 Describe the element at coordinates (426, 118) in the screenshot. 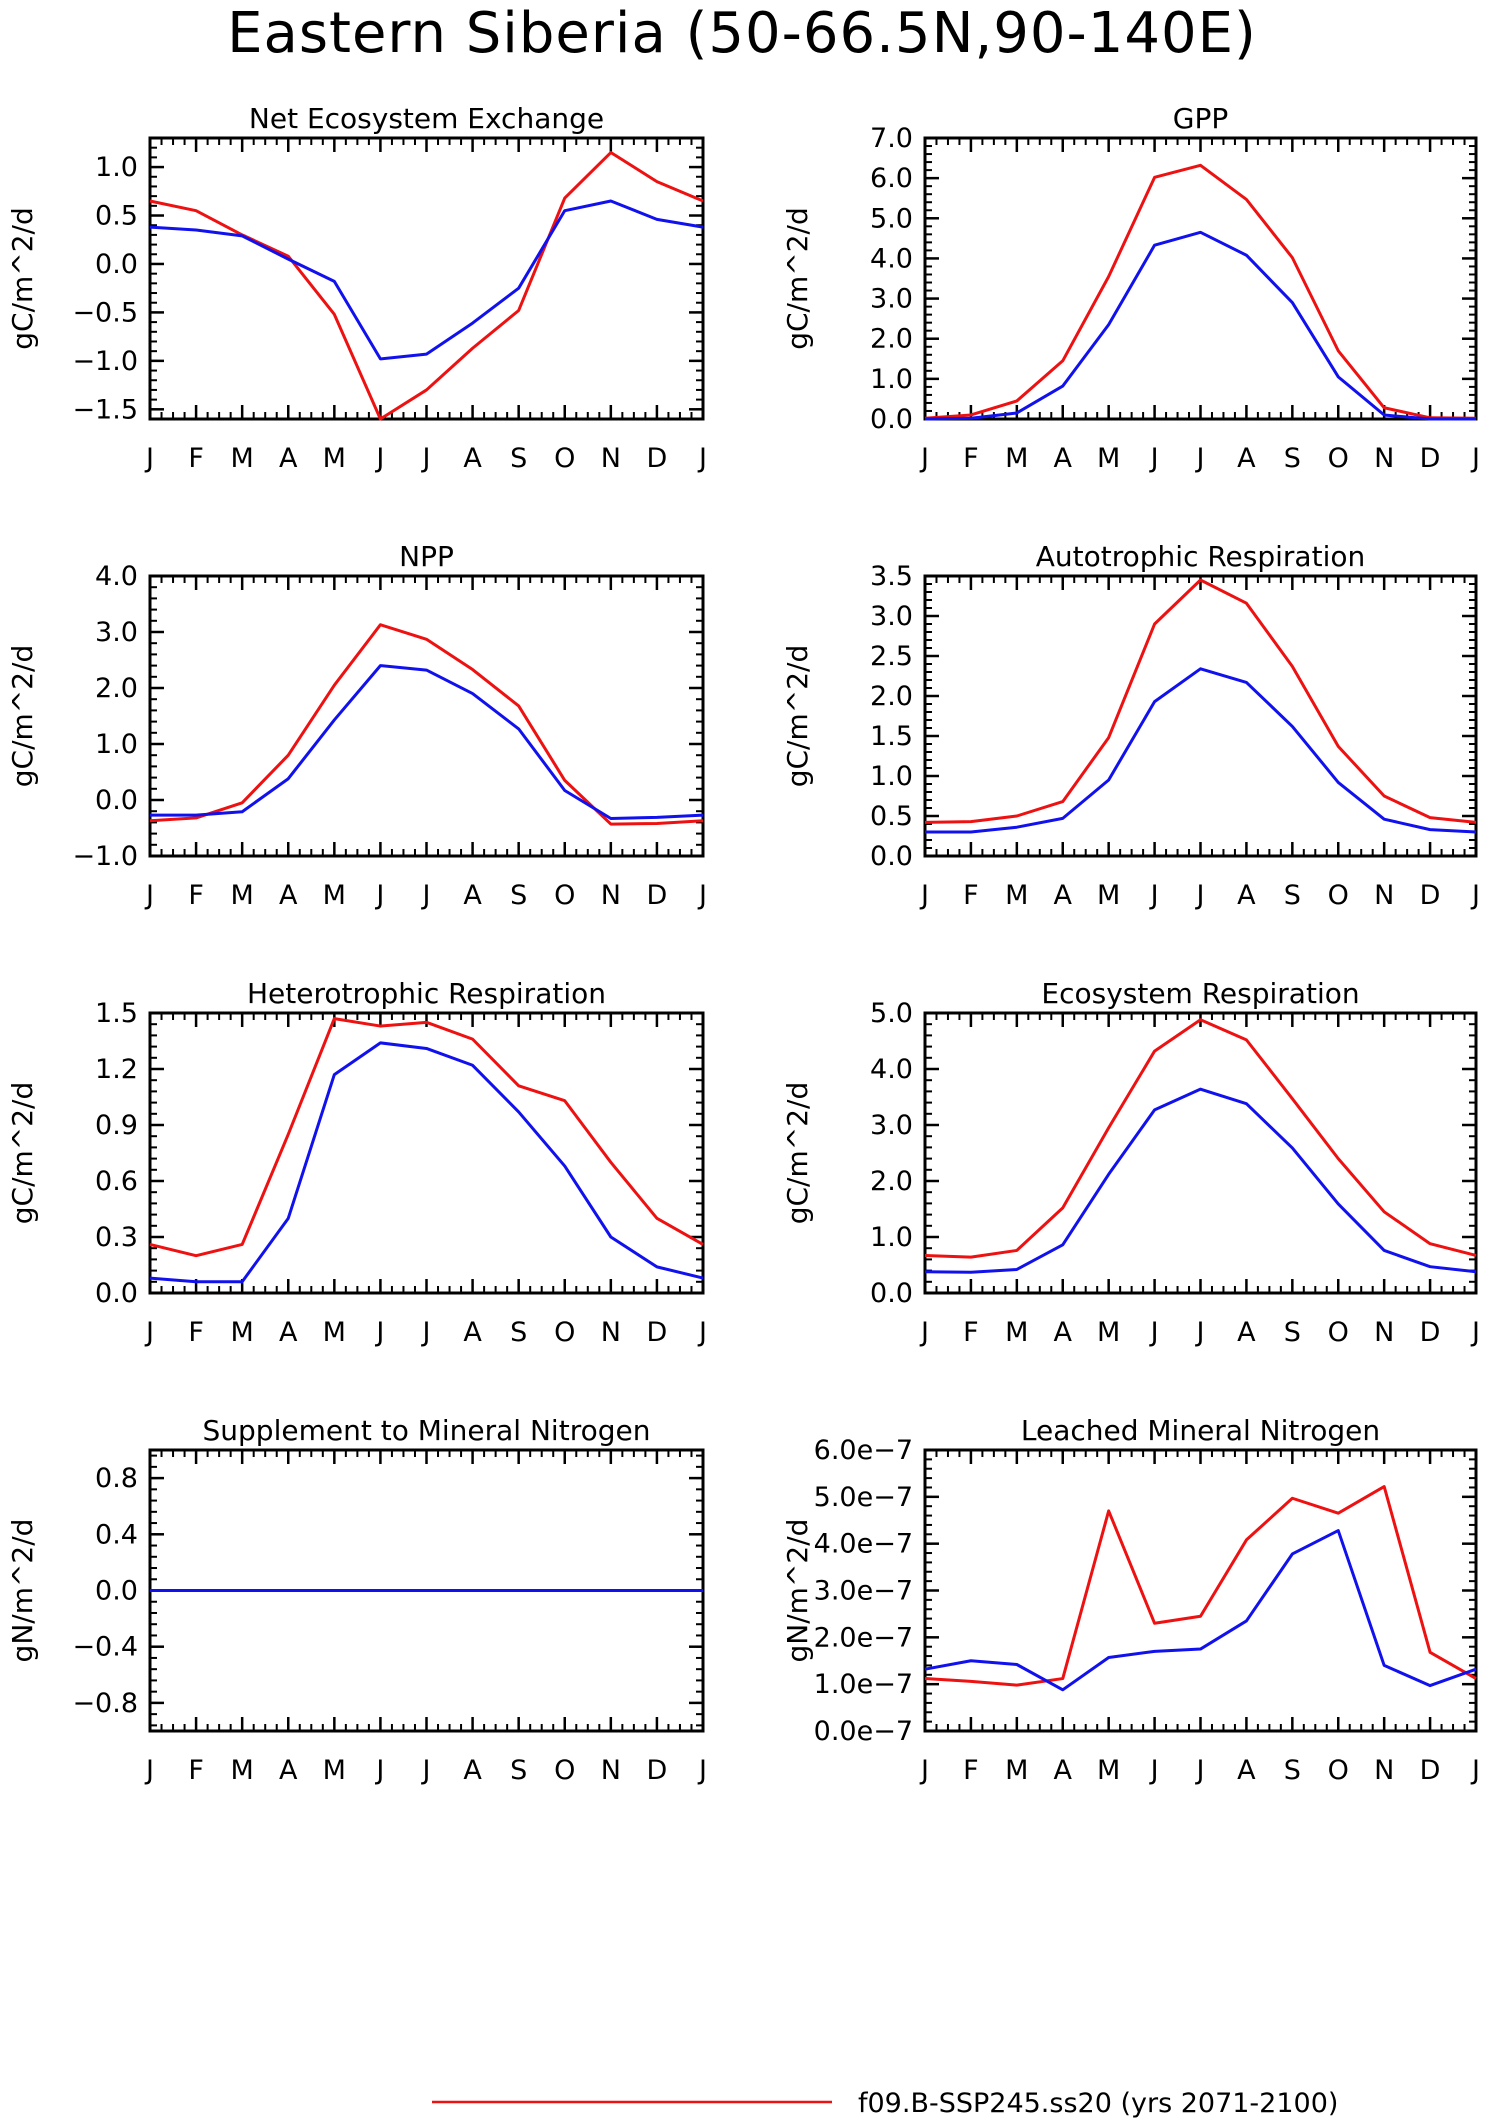

I see `panel-title: Net Ecosystem Exchange` at that location.